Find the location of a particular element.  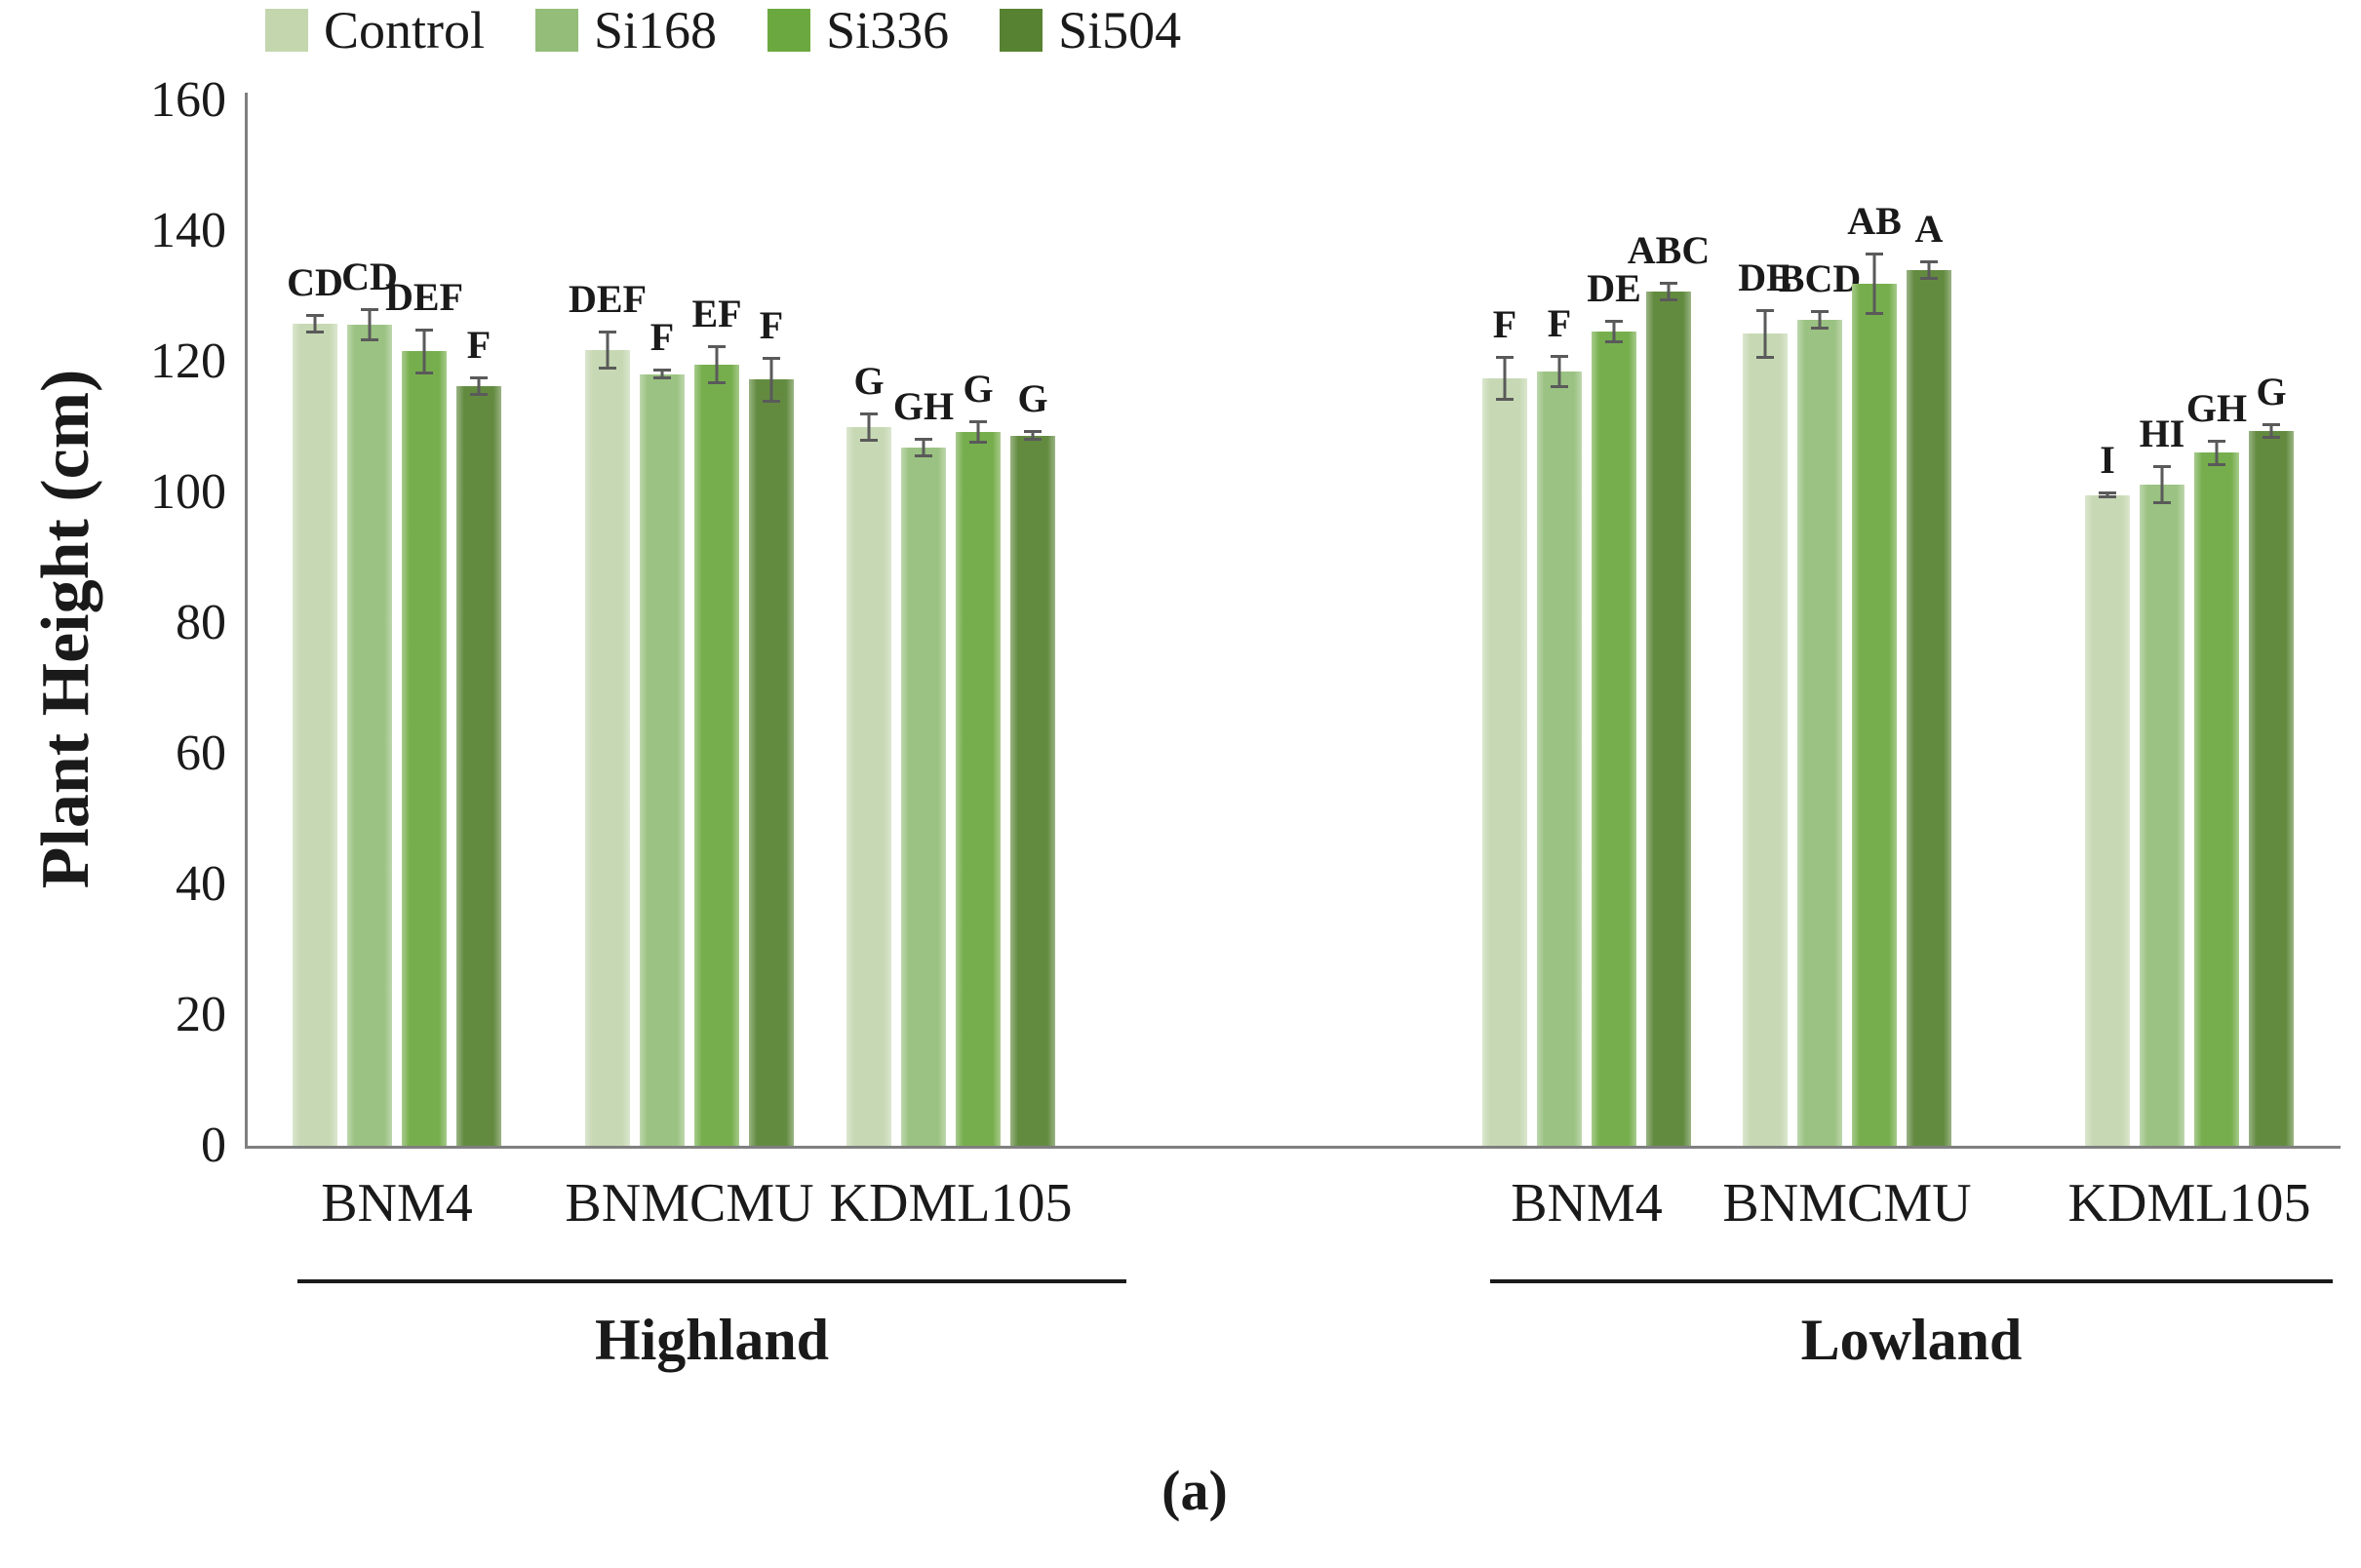

legend-label: Si168 is located at coordinates (656, 30).